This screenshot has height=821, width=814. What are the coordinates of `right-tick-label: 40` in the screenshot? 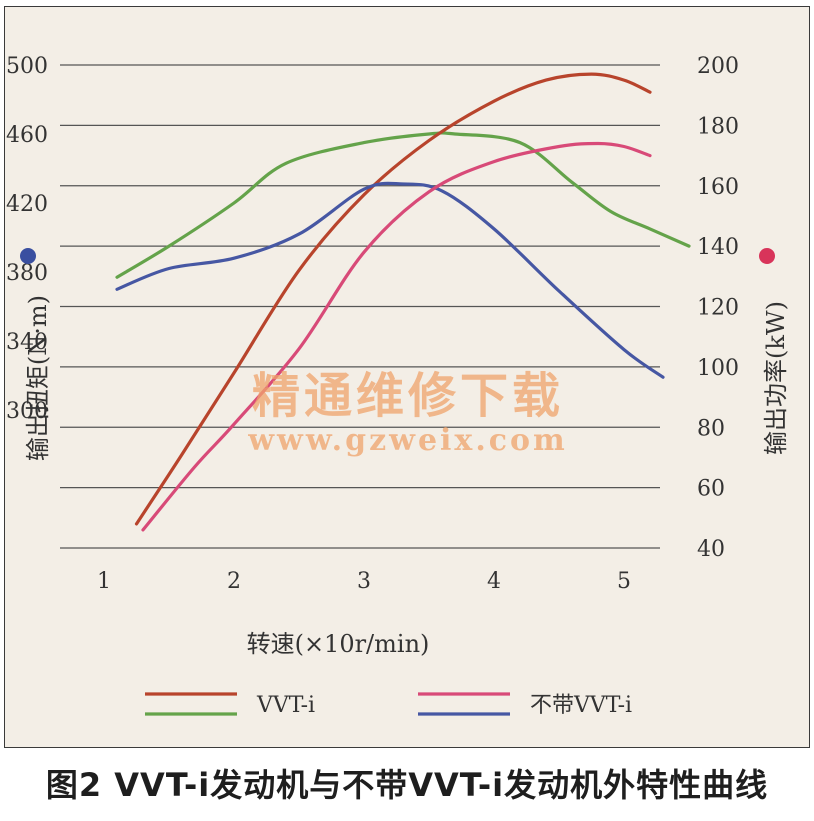 It's located at (711, 549).